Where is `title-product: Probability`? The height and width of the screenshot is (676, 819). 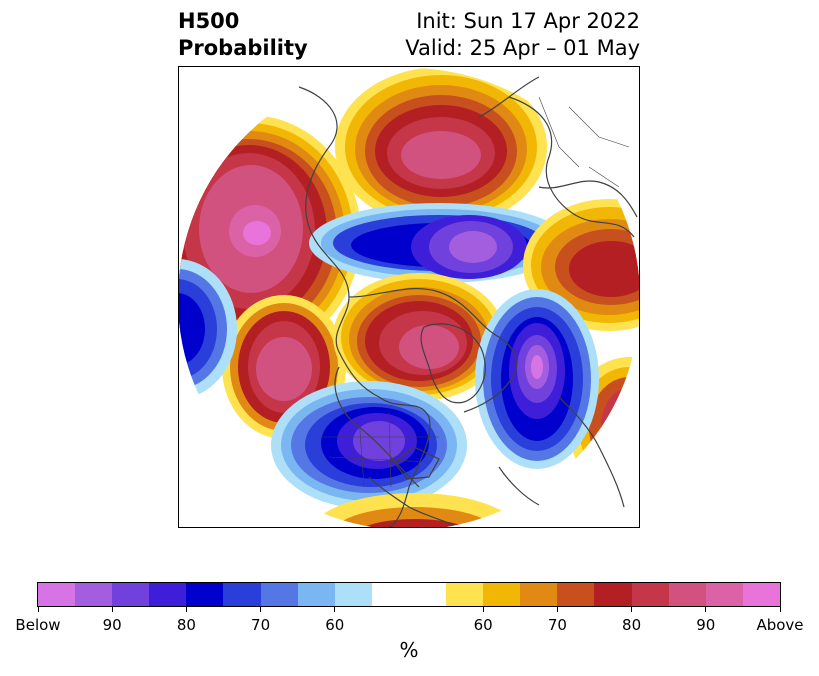 title-product: Probability is located at coordinates (243, 48).